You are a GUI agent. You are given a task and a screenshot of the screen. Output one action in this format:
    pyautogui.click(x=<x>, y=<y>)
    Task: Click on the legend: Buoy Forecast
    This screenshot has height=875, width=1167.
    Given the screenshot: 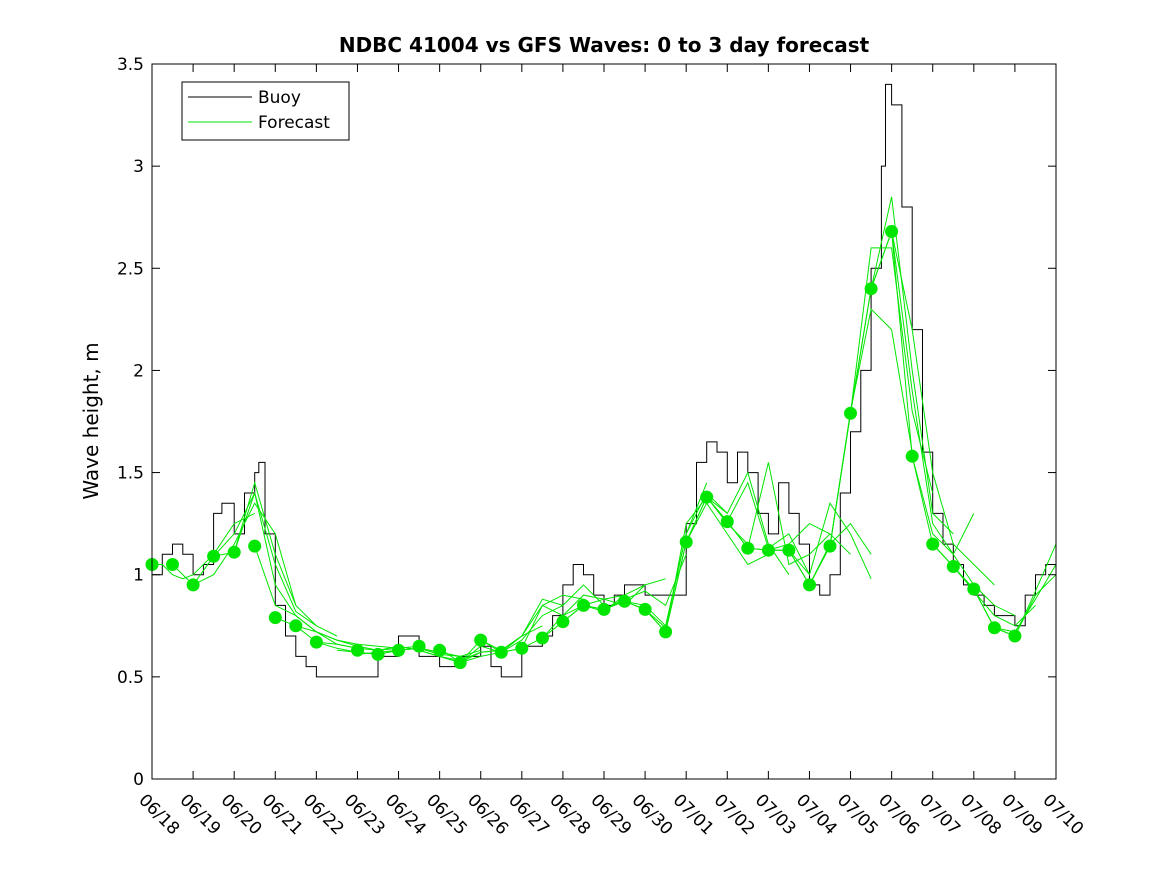 What is the action you would take?
    pyautogui.click(x=265, y=111)
    